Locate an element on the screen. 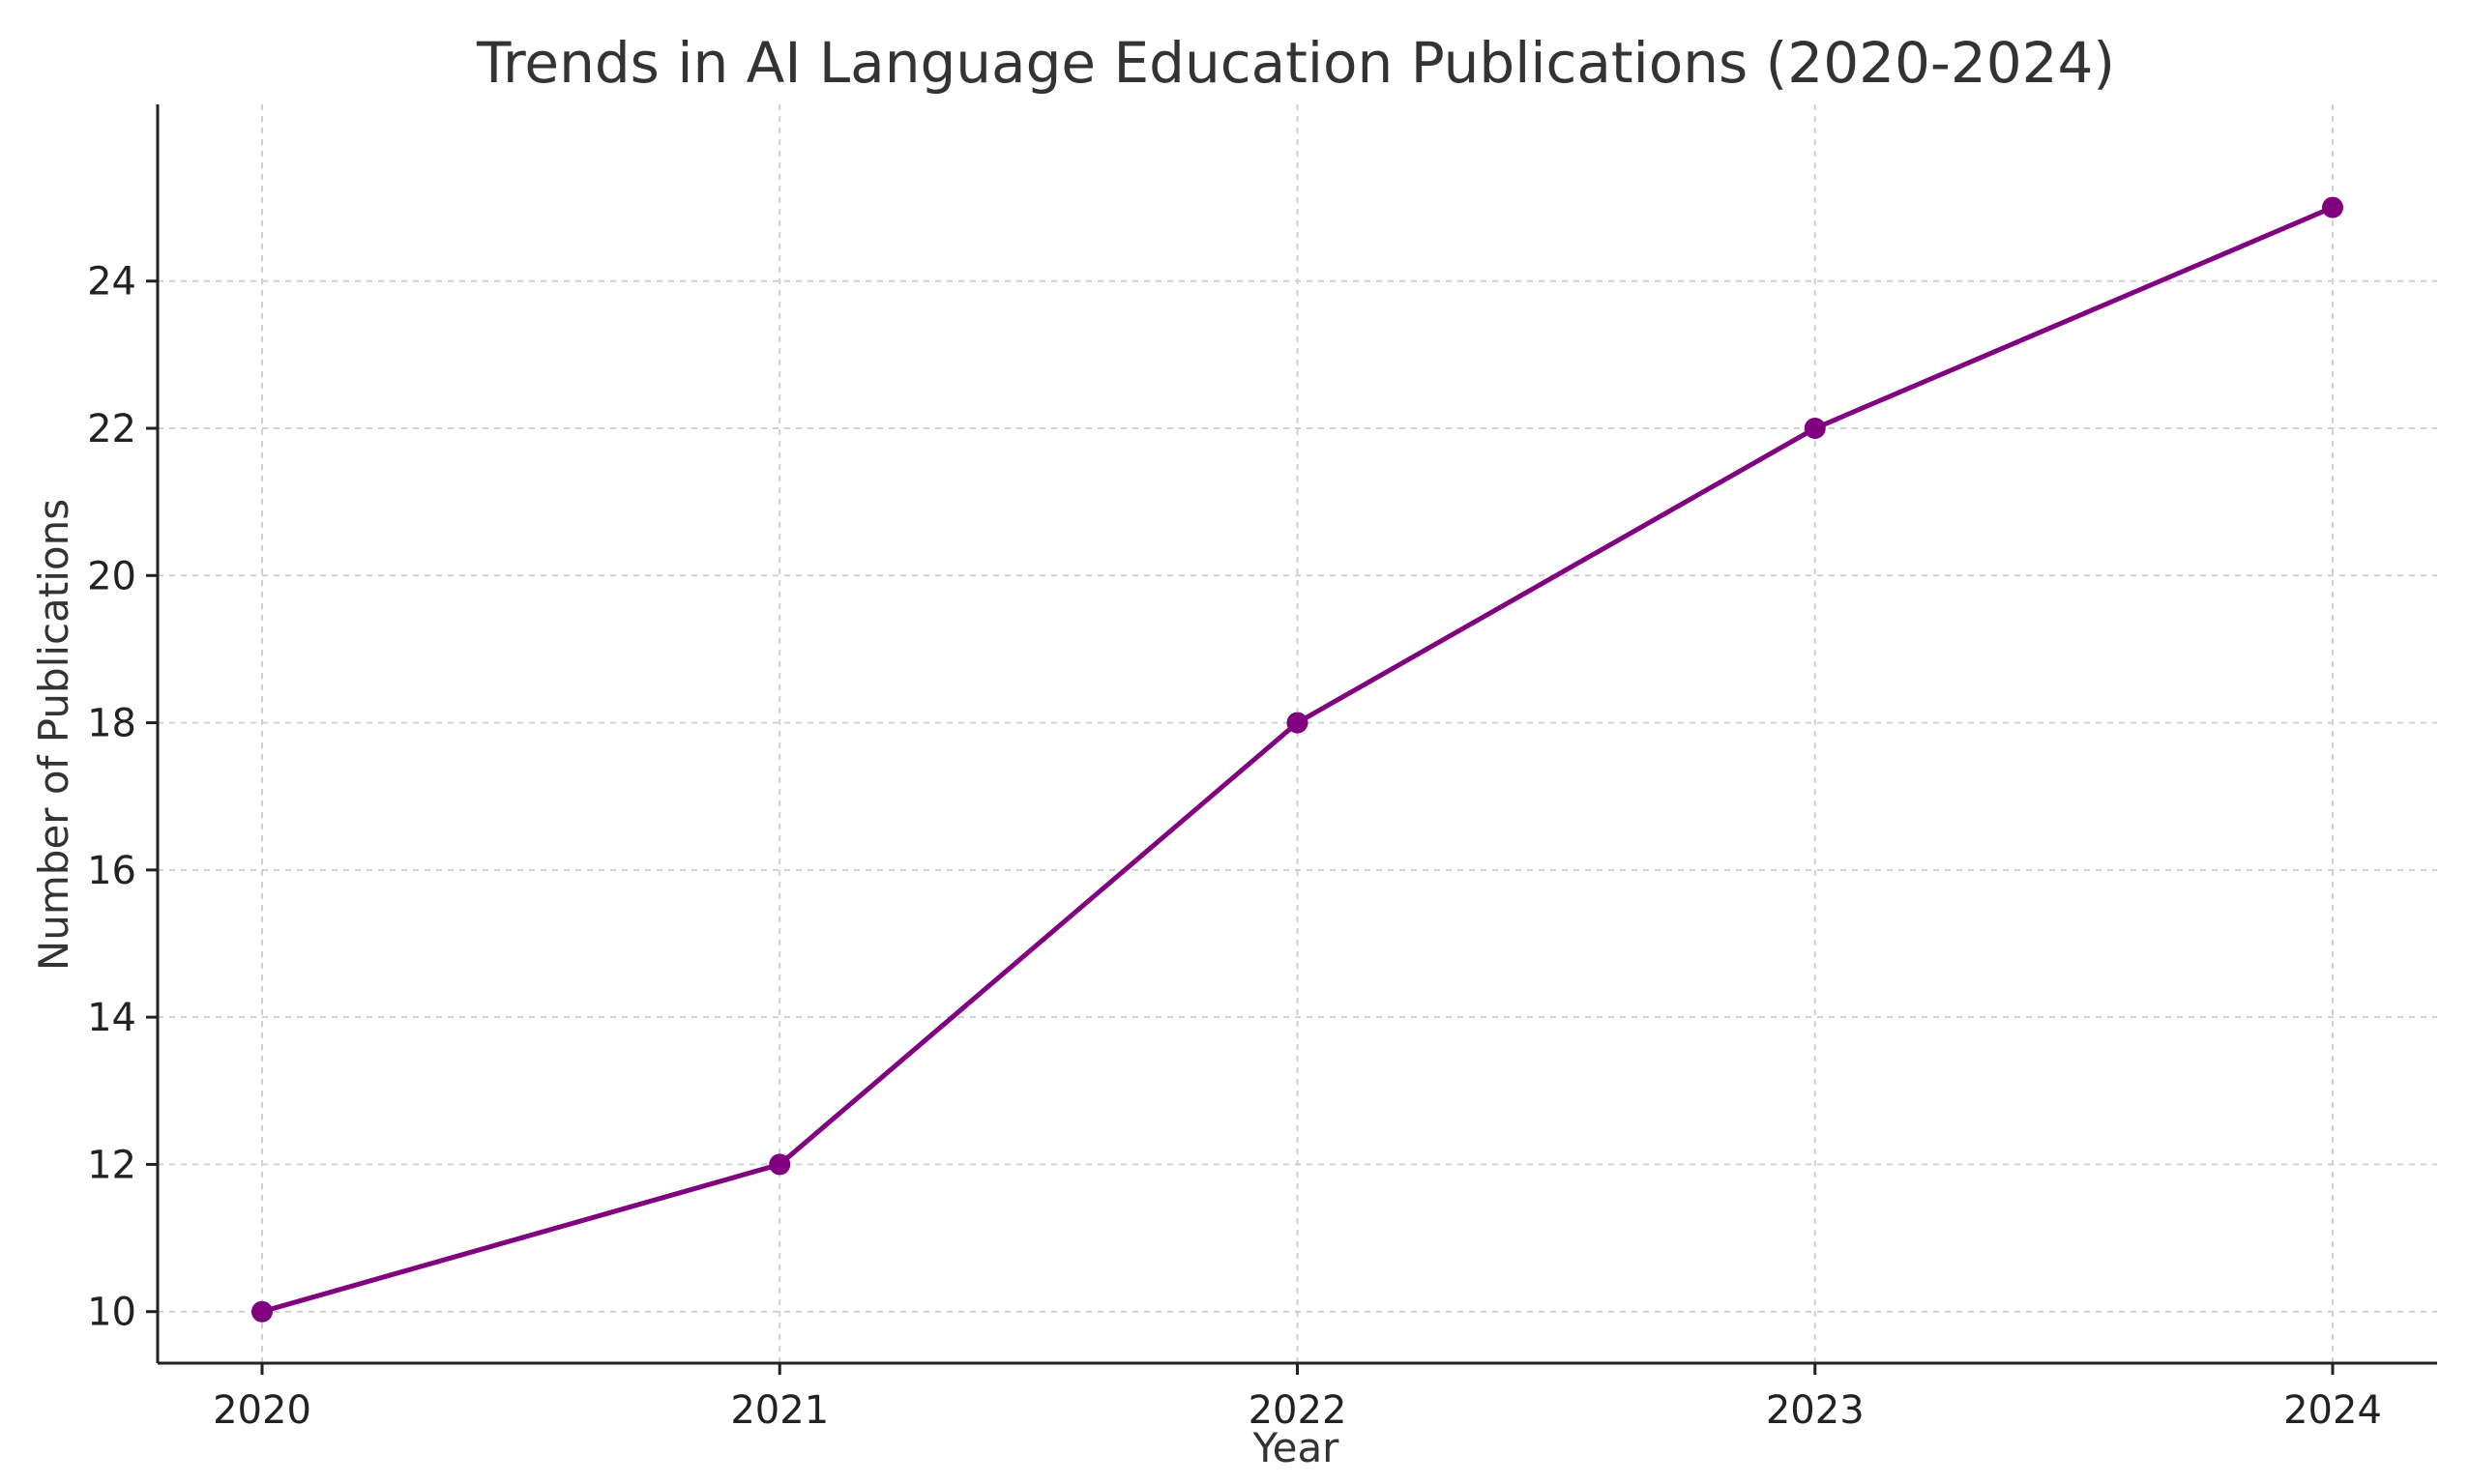 The width and height of the screenshot is (2469, 1484). y-tick-label: 24 is located at coordinates (111, 282).